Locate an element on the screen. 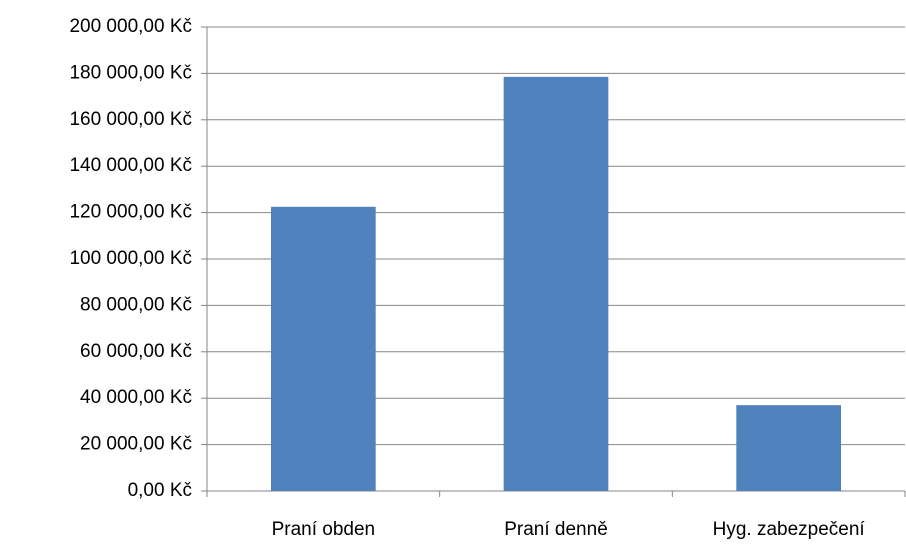 The width and height of the screenshot is (906, 545). y-tick-label: 0,00 Kč is located at coordinates (160, 490).